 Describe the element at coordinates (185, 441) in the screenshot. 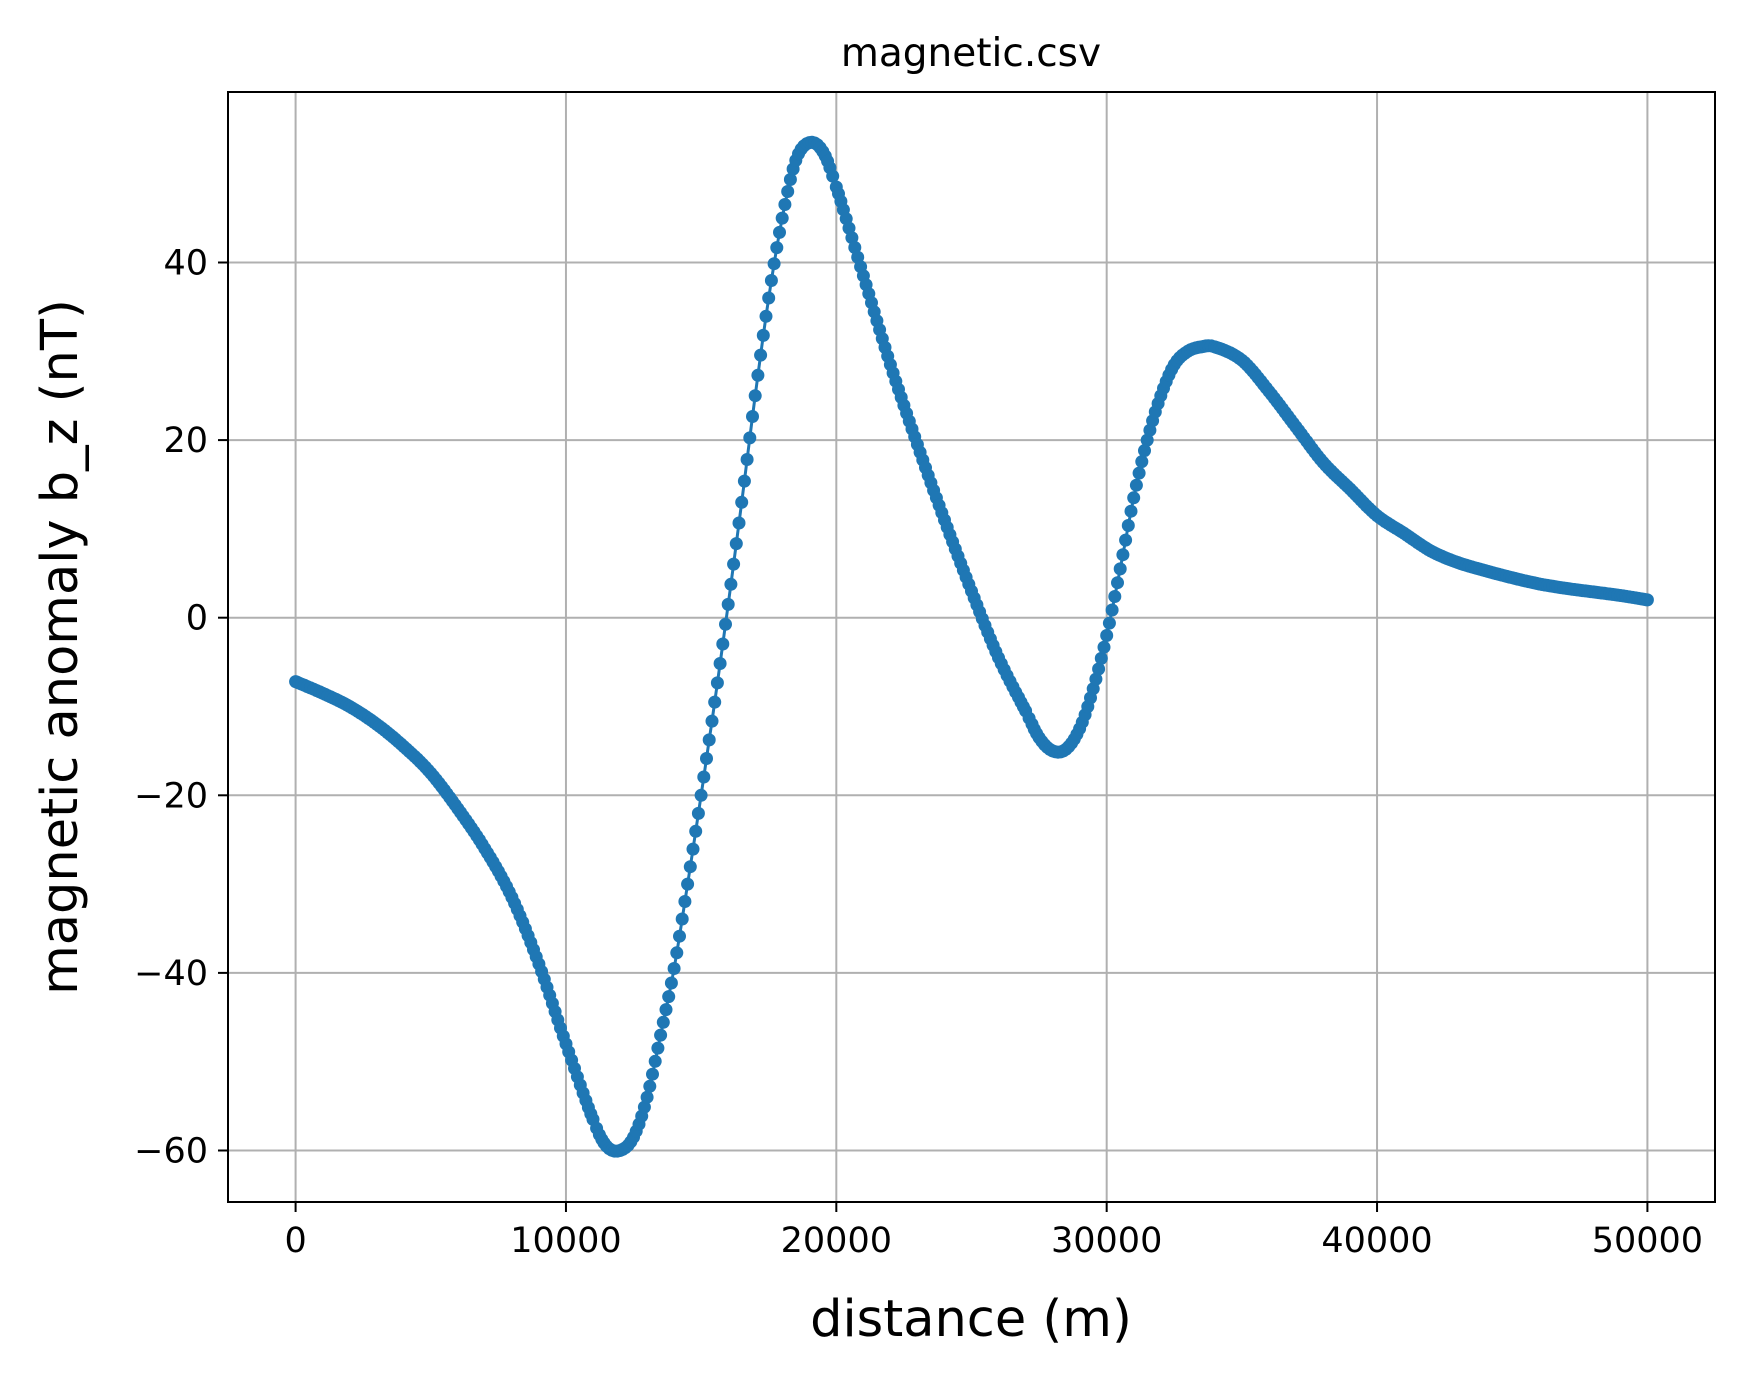

I see `y-tick-label: 20` at that location.